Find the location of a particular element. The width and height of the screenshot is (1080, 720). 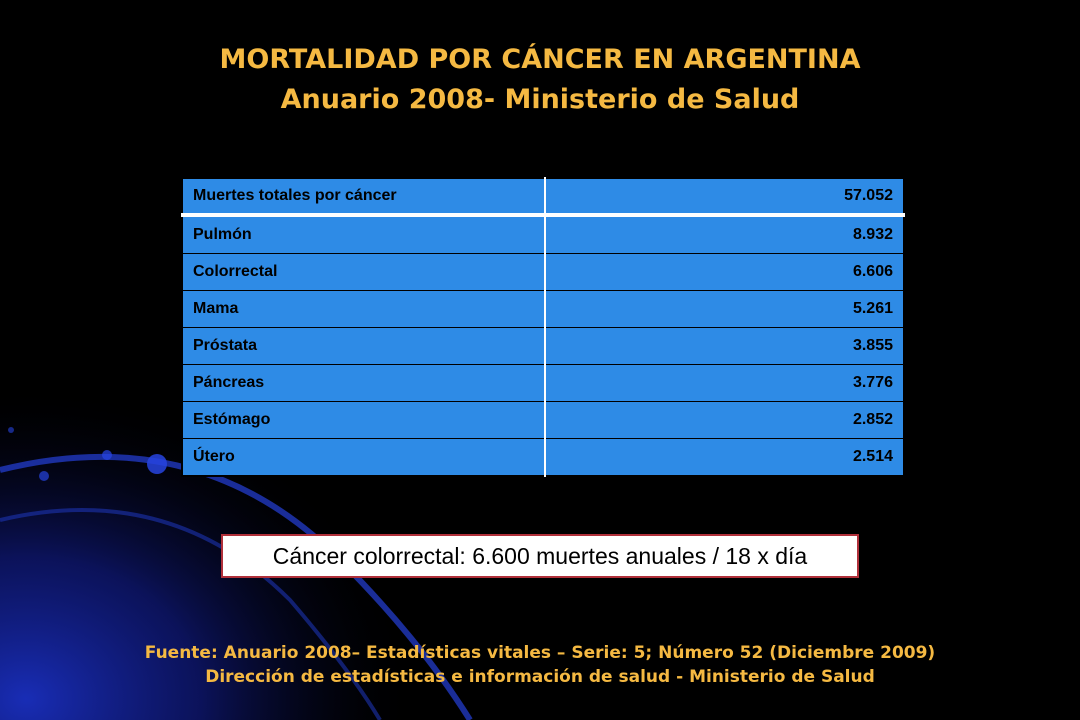

table-row: Colorrectal 6.606 is located at coordinates (543, 272).